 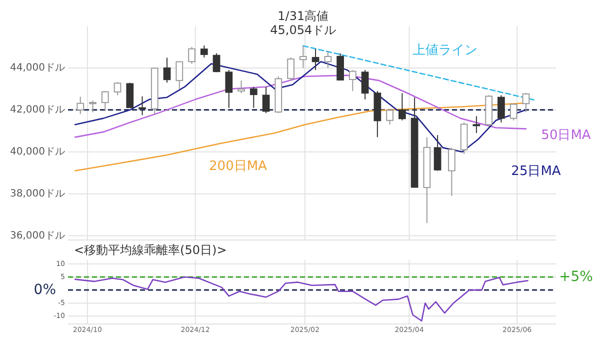 I want to click on y-tick-label: 36,000ドル, so click(x=37, y=236).